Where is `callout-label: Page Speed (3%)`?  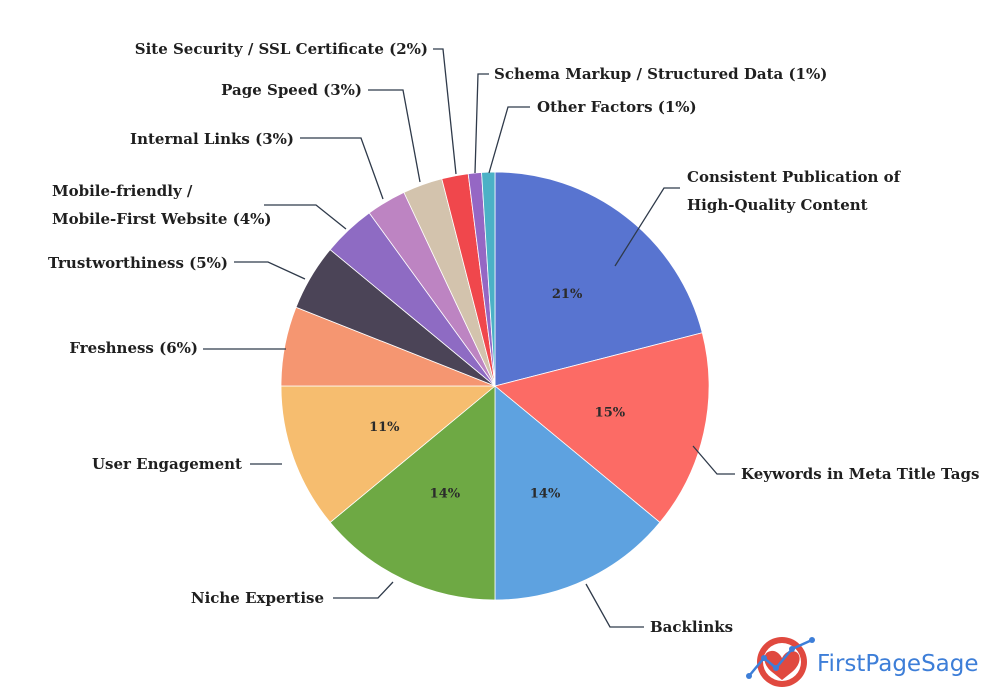 callout-label: Page Speed (3%) is located at coordinates (291, 90).